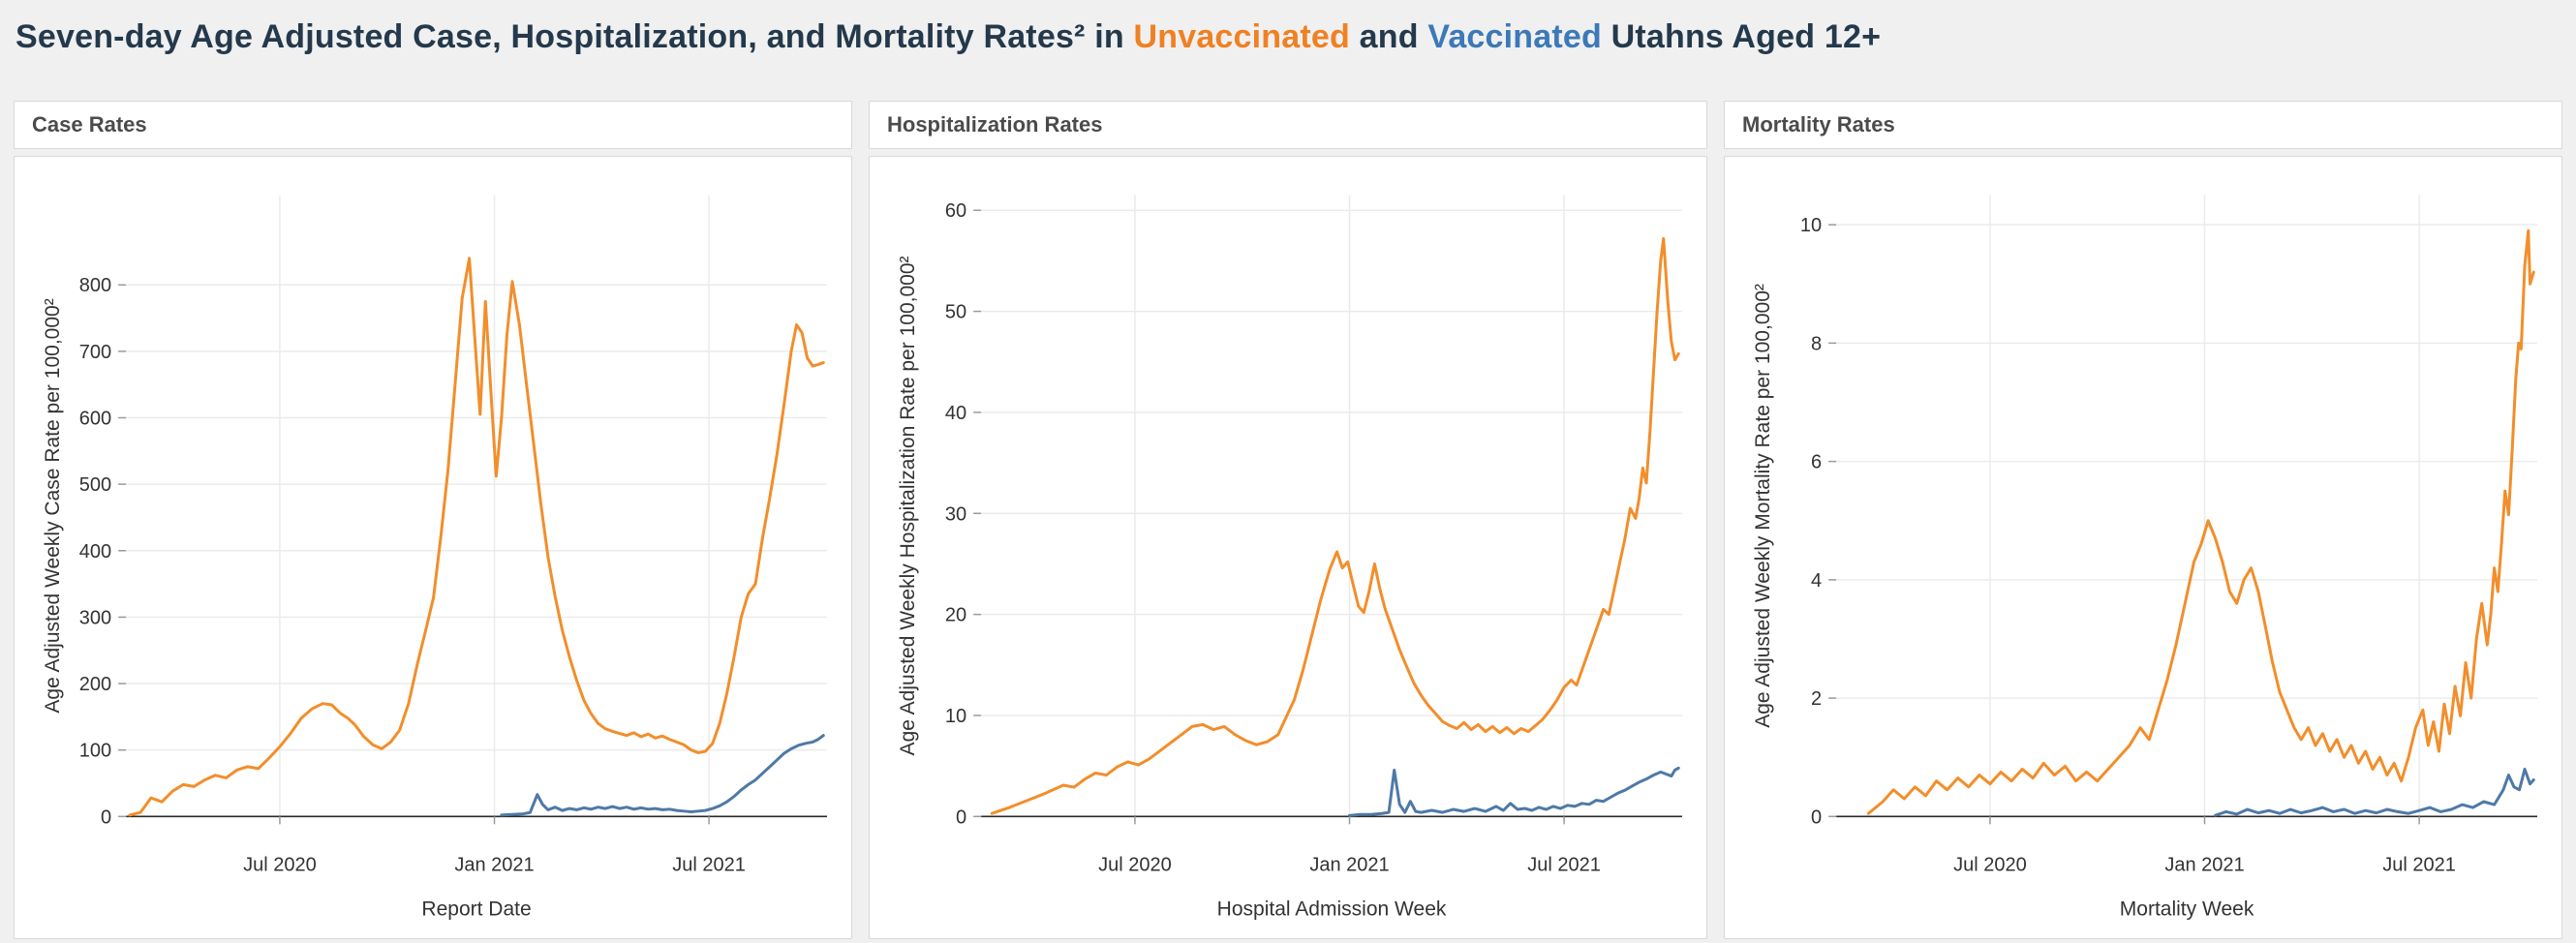  I want to click on svg-text: 40, so click(955, 413).